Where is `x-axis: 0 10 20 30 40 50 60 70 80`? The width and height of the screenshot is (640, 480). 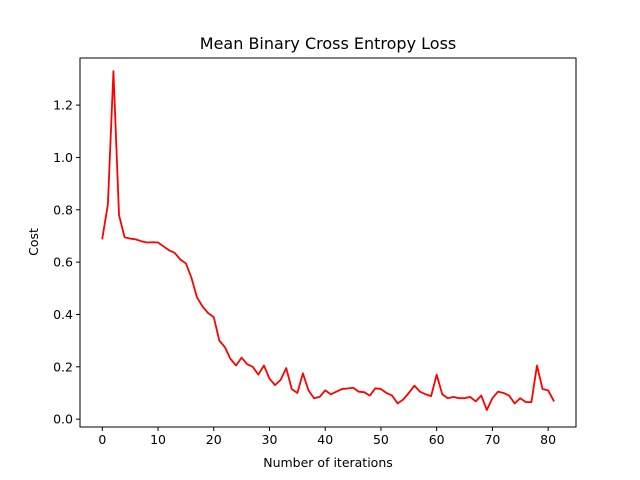
x-axis: 0 10 20 30 40 50 60 70 80 is located at coordinates (327, 437).